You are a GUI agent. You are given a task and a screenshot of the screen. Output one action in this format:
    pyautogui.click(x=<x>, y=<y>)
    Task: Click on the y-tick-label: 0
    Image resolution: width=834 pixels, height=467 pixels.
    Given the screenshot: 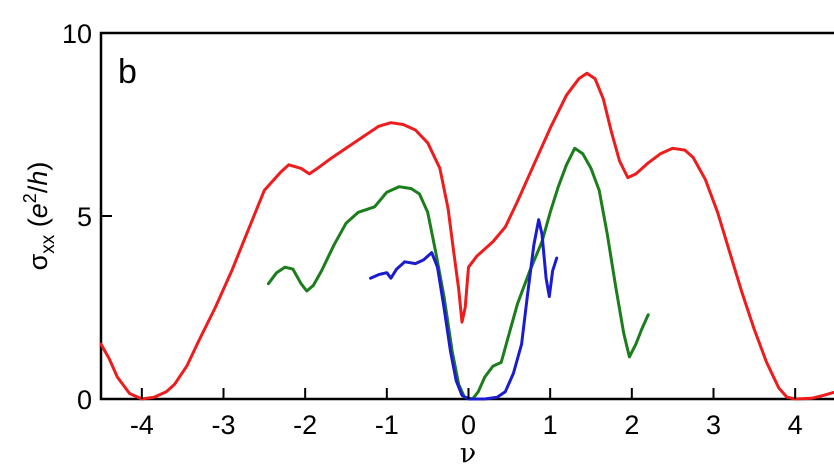 What is the action you would take?
    pyautogui.click(x=84, y=400)
    